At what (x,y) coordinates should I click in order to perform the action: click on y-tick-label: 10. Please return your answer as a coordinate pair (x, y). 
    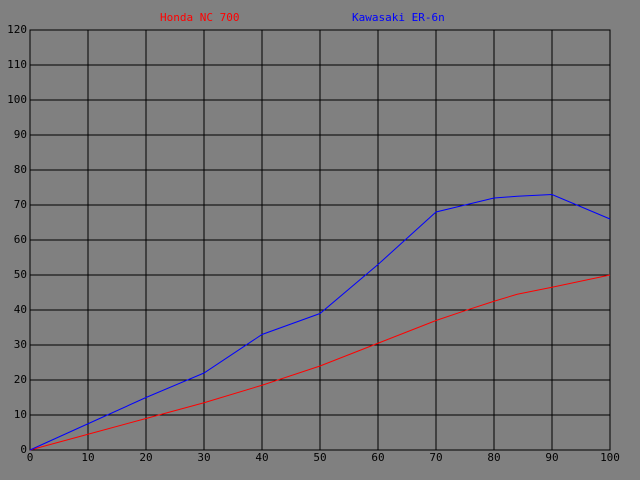
    Looking at the image, I should click on (20, 414).